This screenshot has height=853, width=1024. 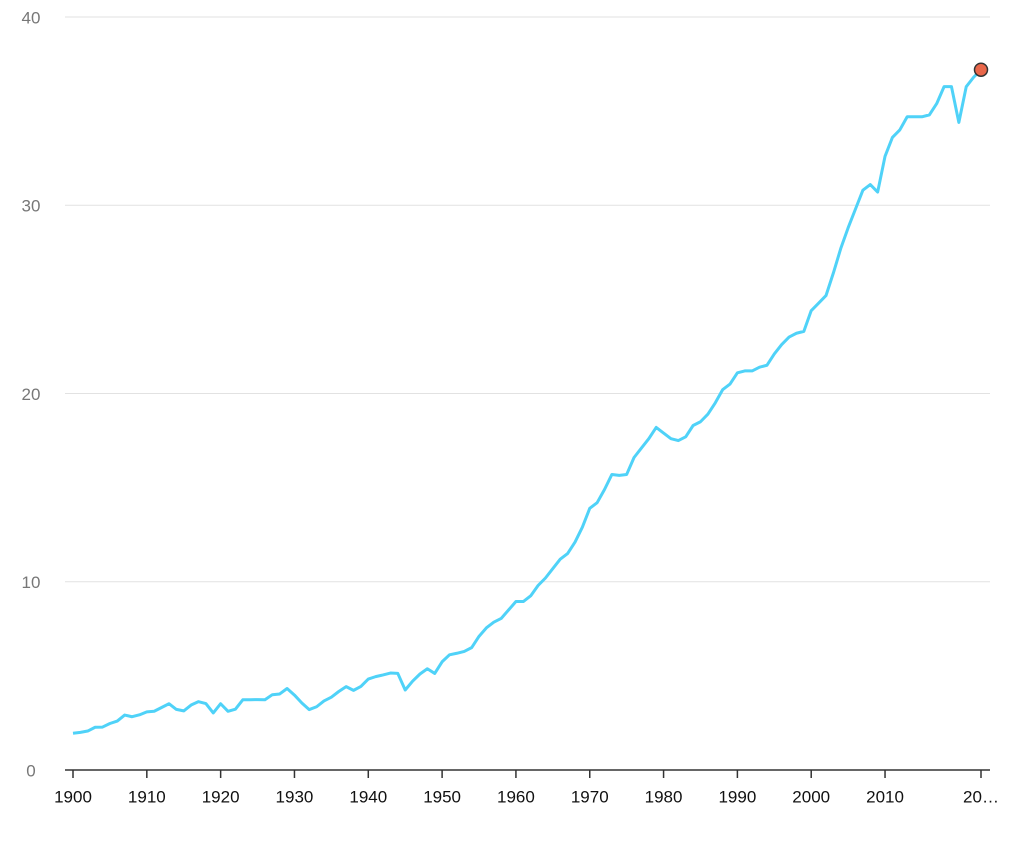 I want to click on x-tick-label: 1920, so click(x=221, y=796).